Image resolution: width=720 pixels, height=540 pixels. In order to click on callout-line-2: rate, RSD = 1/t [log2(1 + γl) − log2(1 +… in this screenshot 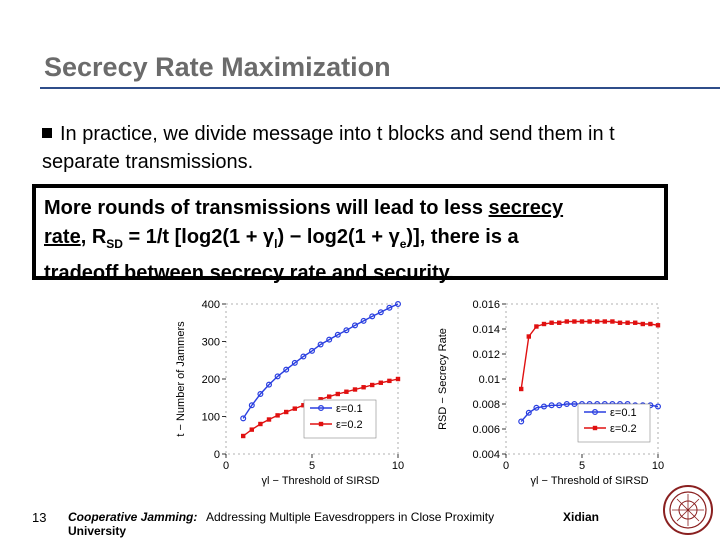, I will do `click(350, 241)`.